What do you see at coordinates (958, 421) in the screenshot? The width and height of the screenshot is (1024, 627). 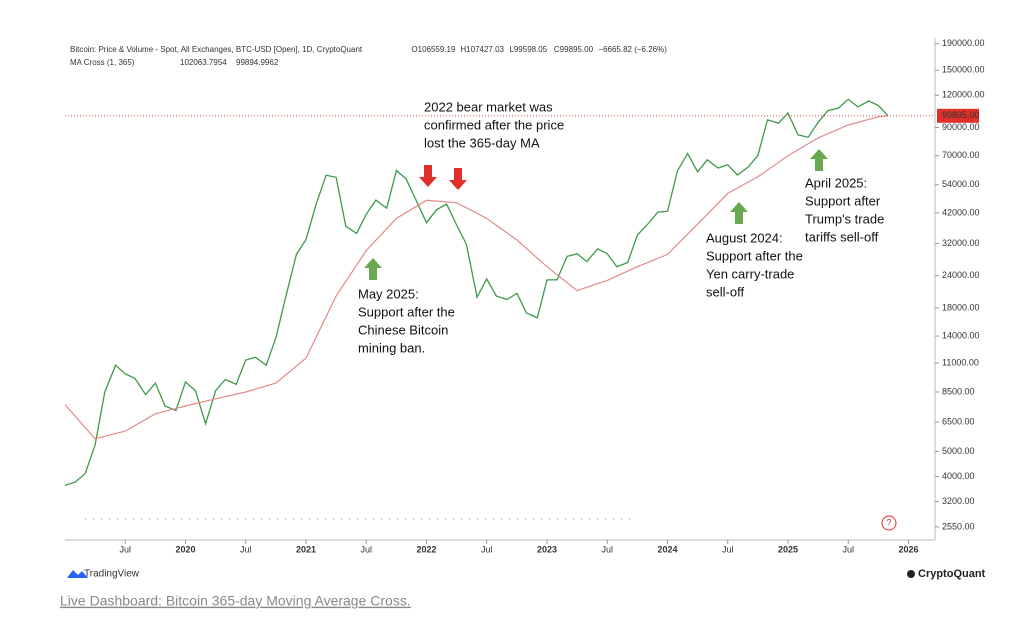 I see `y-tick-label: 6500.00` at bounding box center [958, 421].